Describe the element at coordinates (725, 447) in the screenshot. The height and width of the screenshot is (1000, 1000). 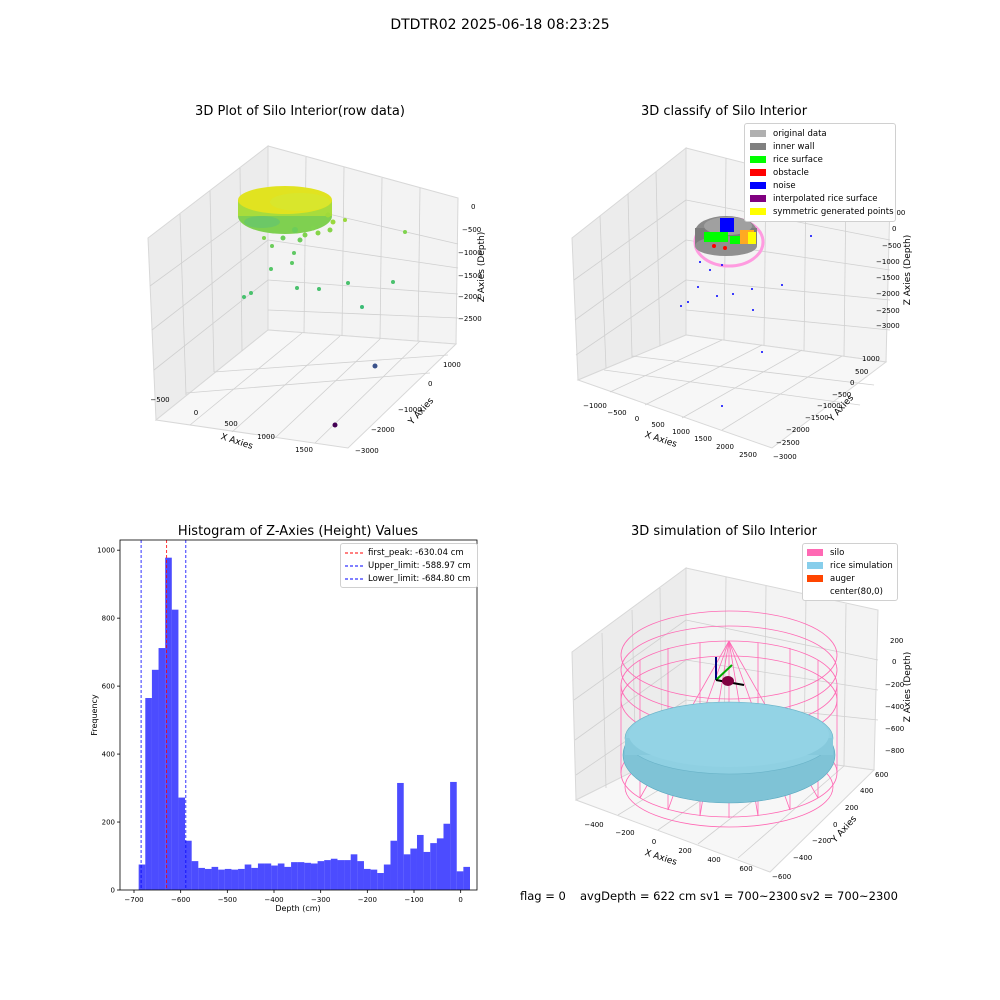
I see `classify-xtick: 2000` at that location.